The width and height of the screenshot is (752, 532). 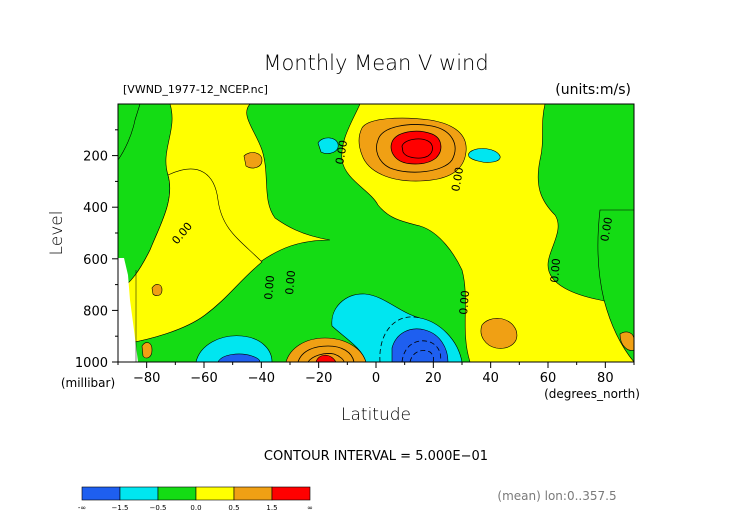 What do you see at coordinates (605, 378) in the screenshot?
I see `x-tick-label: 80` at bounding box center [605, 378].